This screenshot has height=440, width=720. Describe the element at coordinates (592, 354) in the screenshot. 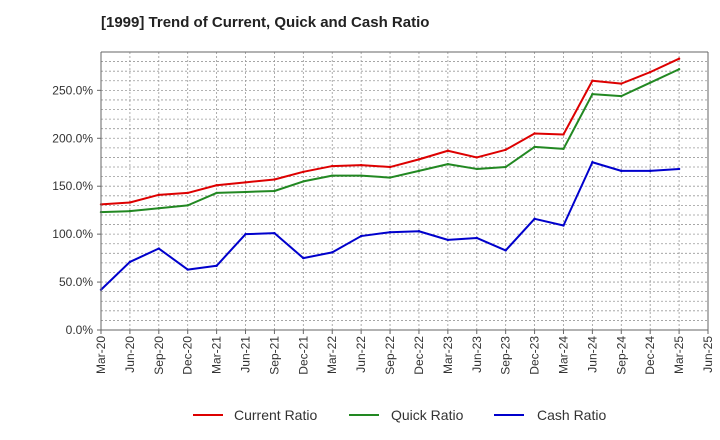

I see `x-tick-label: Jun-24` at that location.